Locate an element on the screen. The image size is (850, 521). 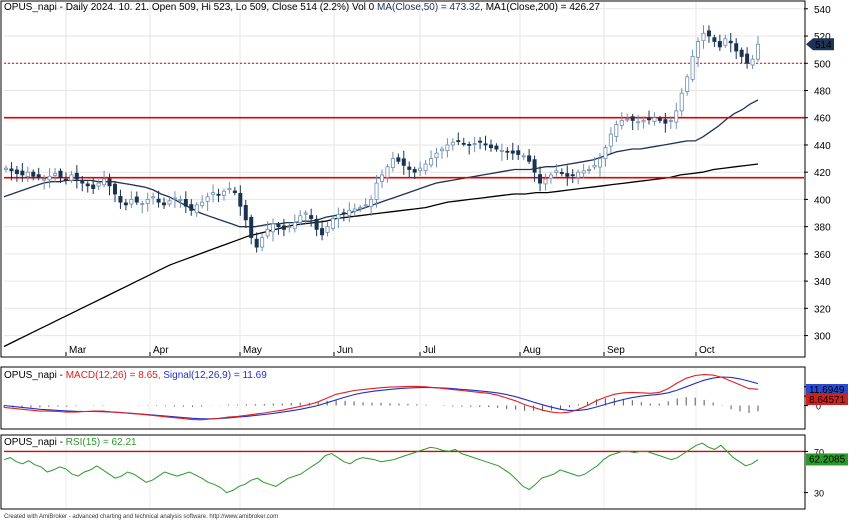
month-label: Aug is located at coordinates (532, 350).